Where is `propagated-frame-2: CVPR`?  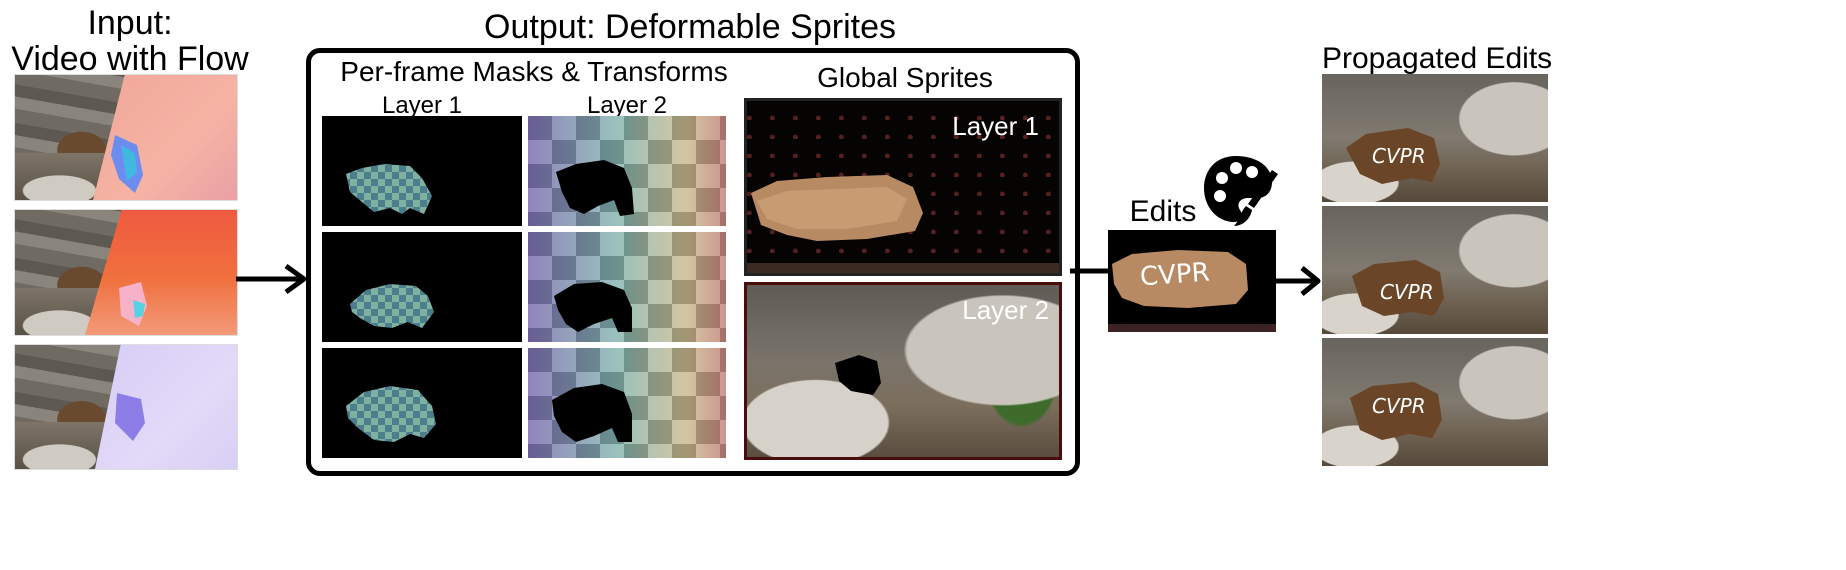
propagated-frame-2: CVPR is located at coordinates (1435, 270).